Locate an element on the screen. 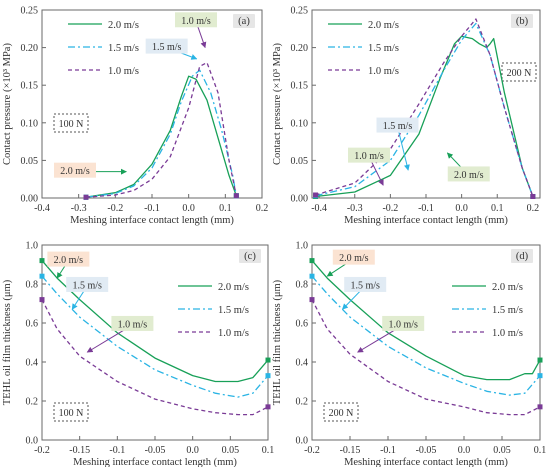 The height and width of the screenshot is (467, 550). panel-label: (c) is located at coordinates (250, 256).